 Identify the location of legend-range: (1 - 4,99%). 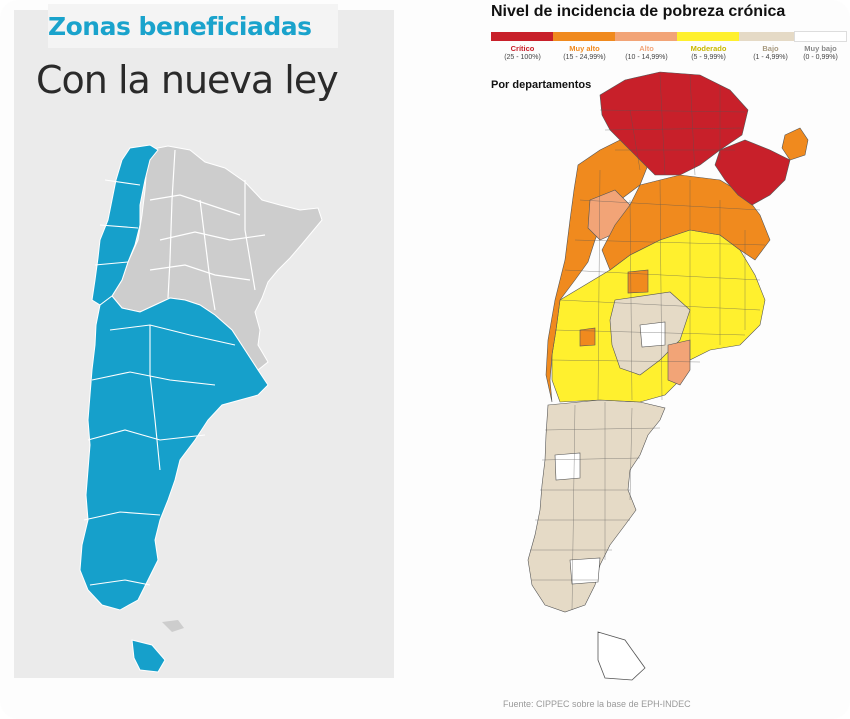
(770, 57).